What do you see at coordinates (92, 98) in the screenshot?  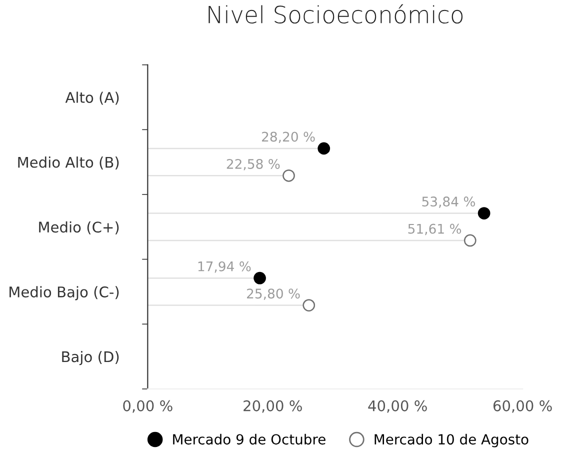 I see `y-tick-label: Alto (A)` at bounding box center [92, 98].